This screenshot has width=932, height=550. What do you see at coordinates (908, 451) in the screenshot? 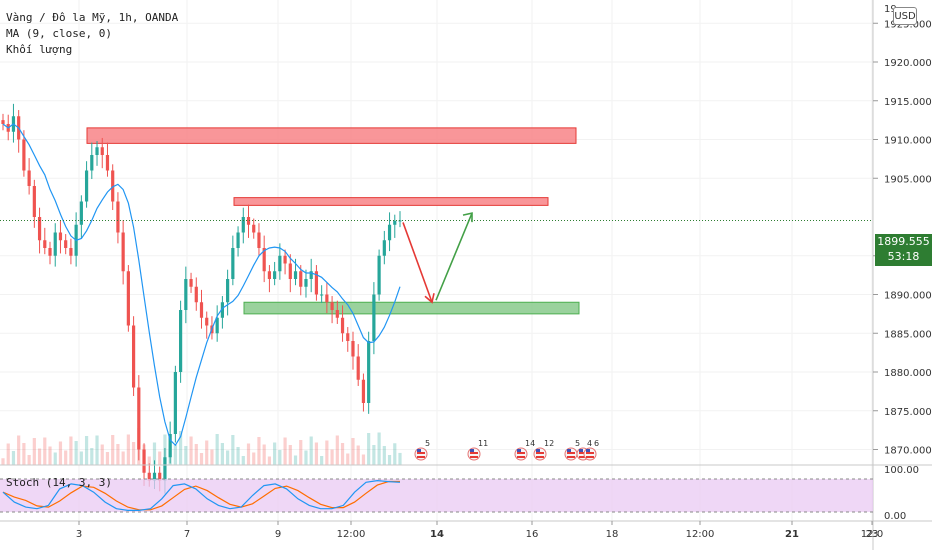
I see `price-tick: 1870.000` at bounding box center [908, 451].